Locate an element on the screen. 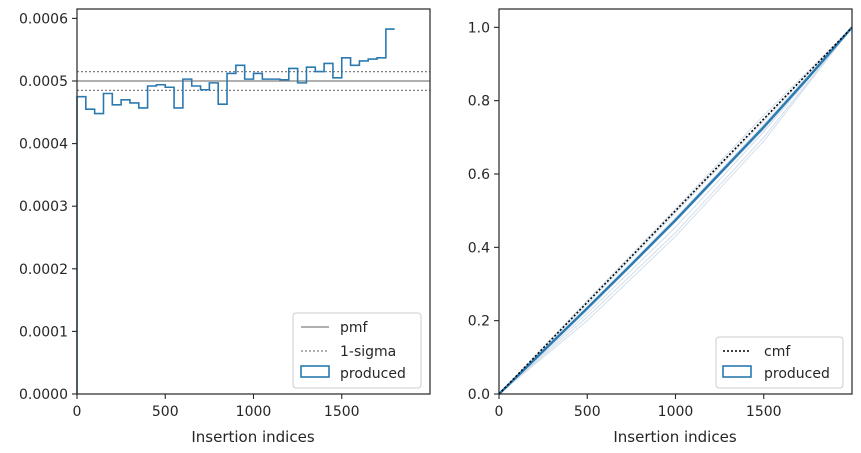 This screenshot has width=861, height=453. right-x-tick-label: 500 is located at coordinates (587, 412).